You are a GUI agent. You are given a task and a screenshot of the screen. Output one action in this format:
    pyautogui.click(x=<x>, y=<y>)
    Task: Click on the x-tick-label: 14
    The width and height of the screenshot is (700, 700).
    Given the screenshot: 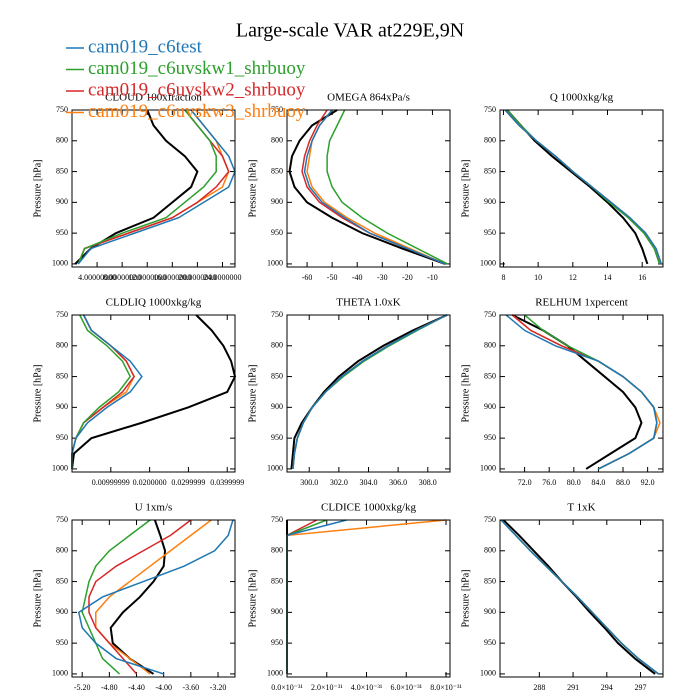 What is the action you would take?
    pyautogui.click(x=608, y=277)
    